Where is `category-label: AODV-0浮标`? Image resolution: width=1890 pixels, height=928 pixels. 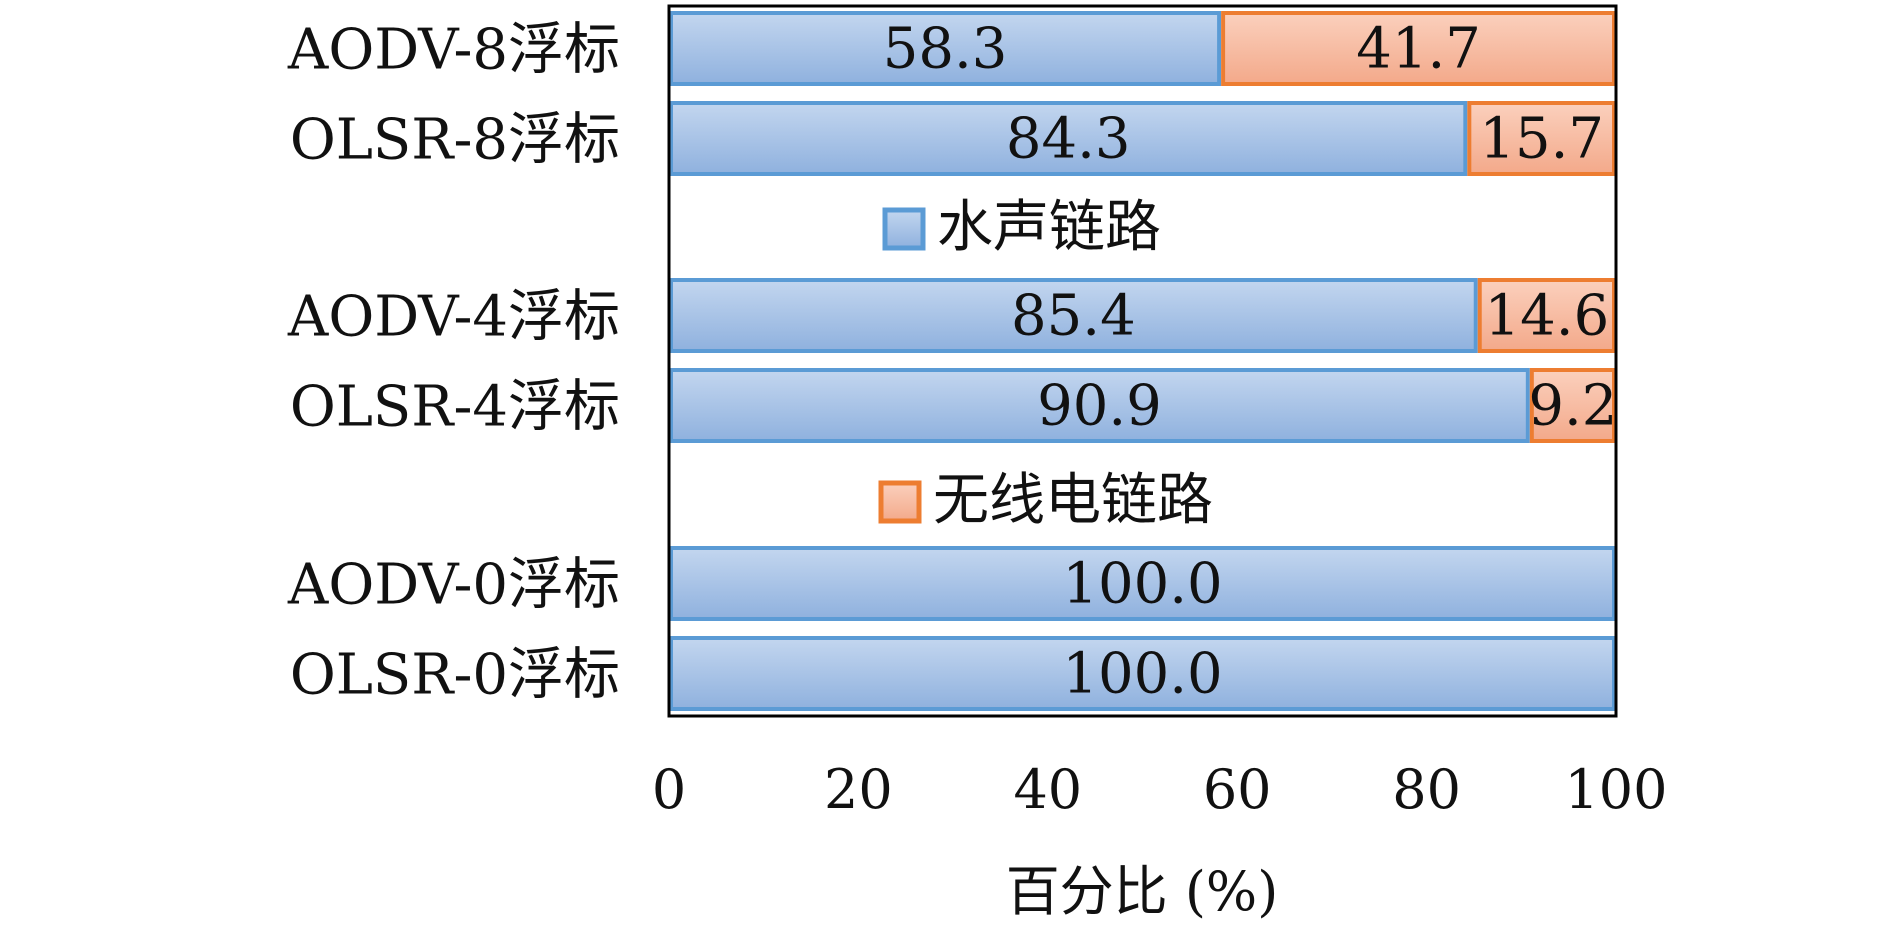
category-label: AODV-0浮标 is located at coordinates (453, 585).